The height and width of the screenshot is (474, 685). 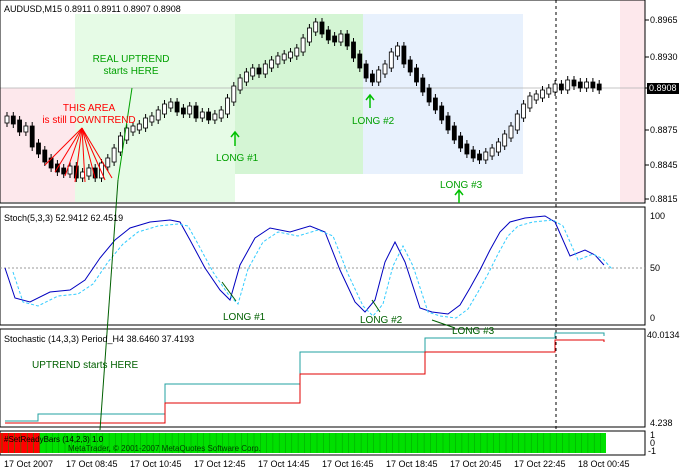 What do you see at coordinates (122, 9) in the screenshot?
I see `ohlc-label: 0.8911 0.8911 0.8907 0.8908` at bounding box center [122, 9].